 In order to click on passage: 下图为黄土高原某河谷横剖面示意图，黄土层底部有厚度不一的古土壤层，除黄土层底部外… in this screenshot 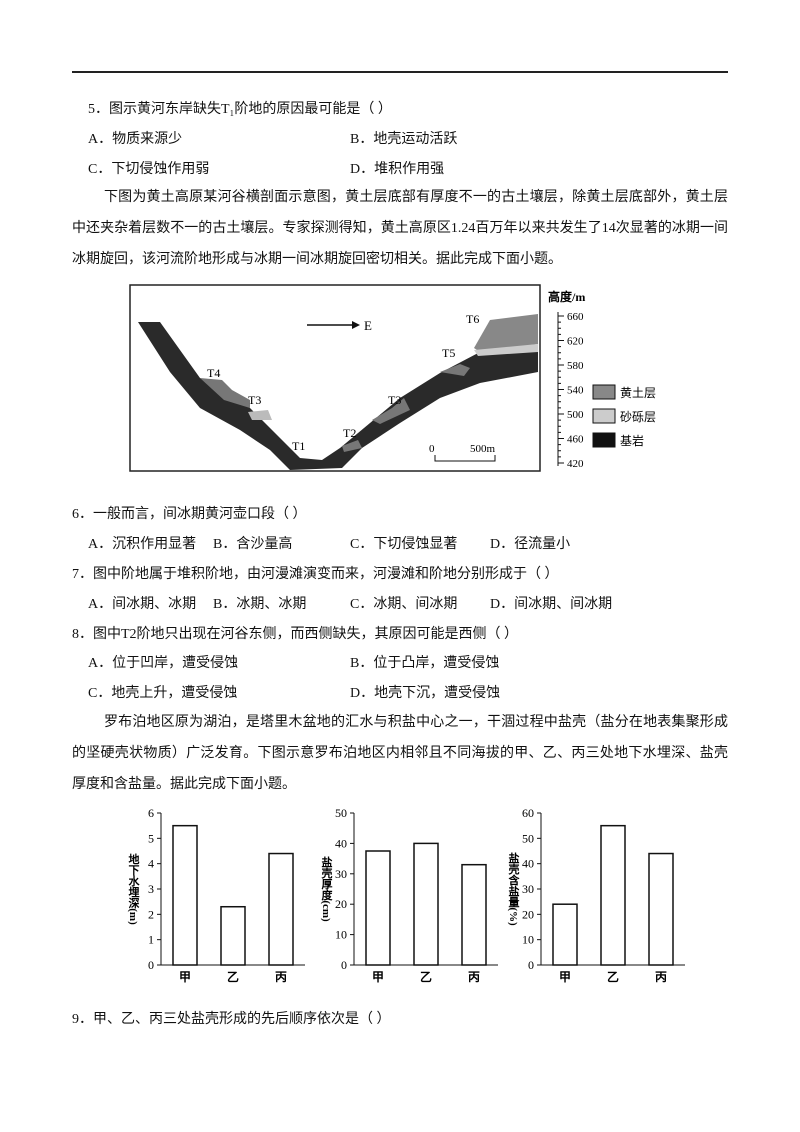, I will do `click(400, 228)`.